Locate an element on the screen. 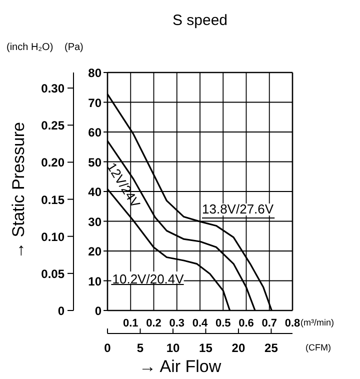  y2-tick-label: 0 is located at coordinates (61, 311).